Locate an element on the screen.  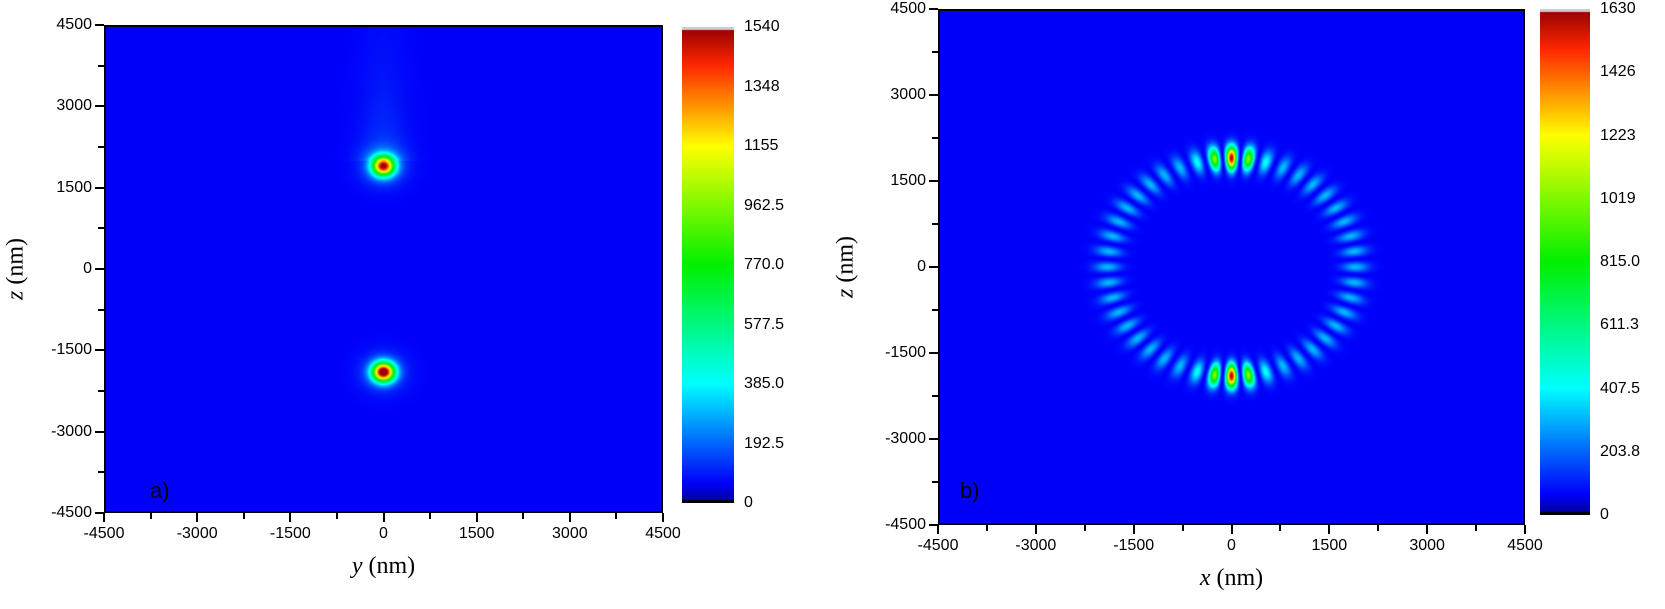
colorbar-tick-label: 1223 is located at coordinates (1618, 135).